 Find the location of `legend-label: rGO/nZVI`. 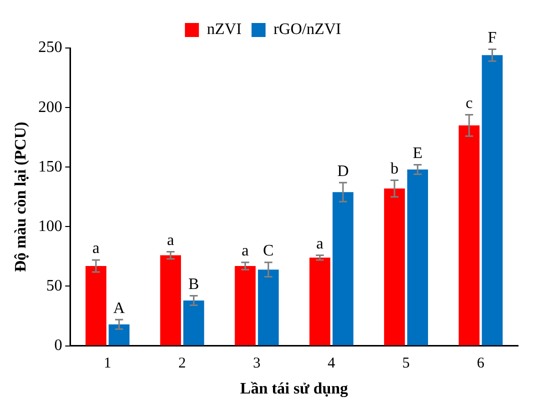

legend-label: rGO/nZVI is located at coordinates (308, 29).